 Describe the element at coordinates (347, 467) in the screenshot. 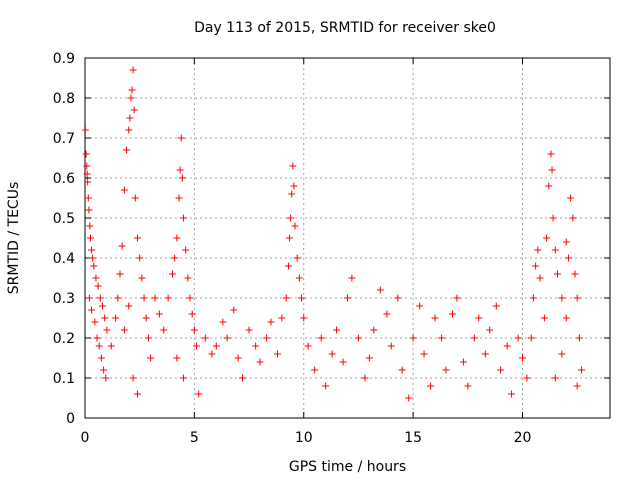

I see `x-axis-title: GPS time / hours` at that location.